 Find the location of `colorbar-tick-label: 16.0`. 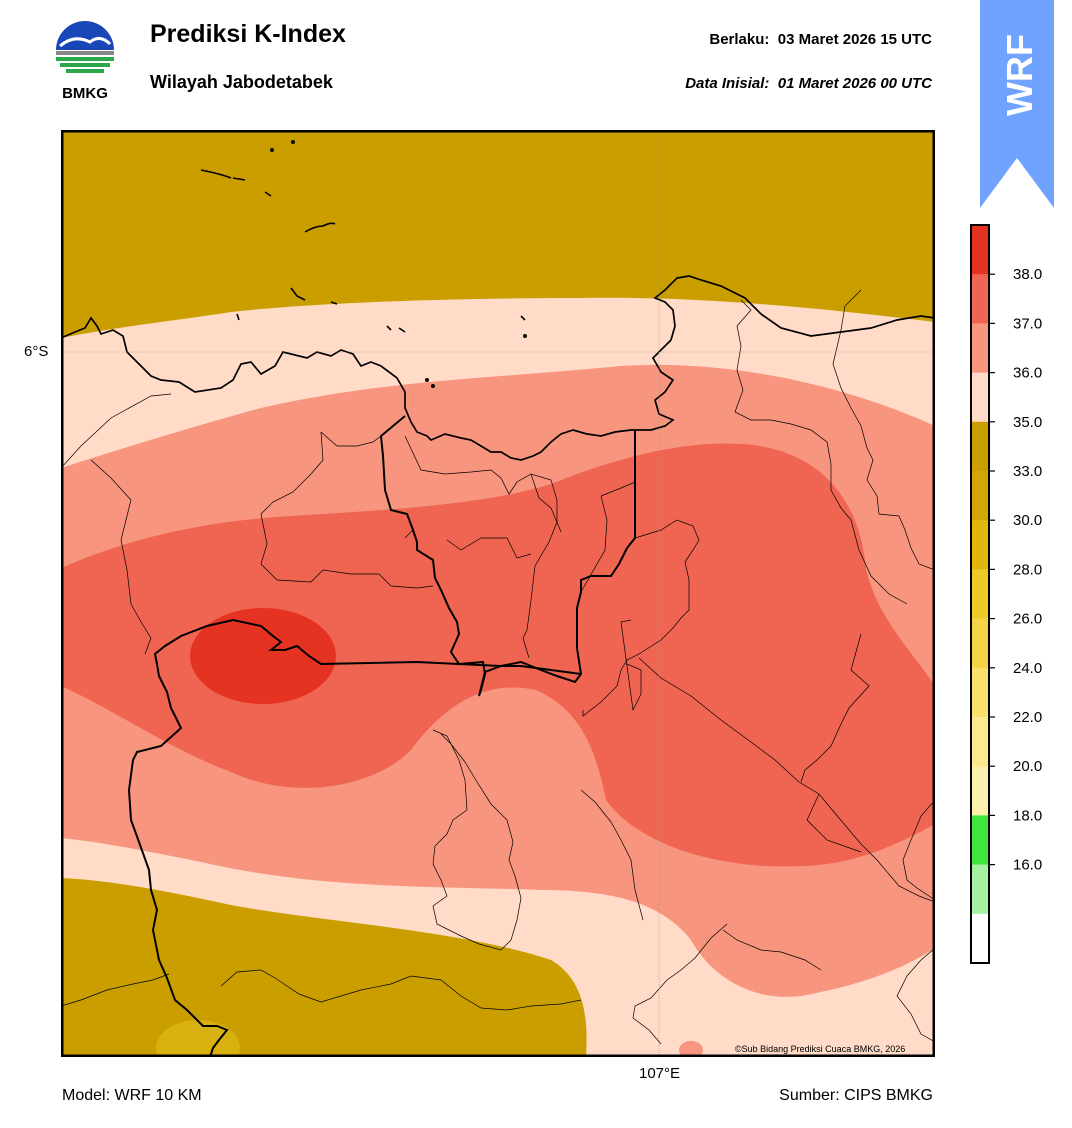

colorbar-tick-label: 16.0 is located at coordinates (1027, 865).